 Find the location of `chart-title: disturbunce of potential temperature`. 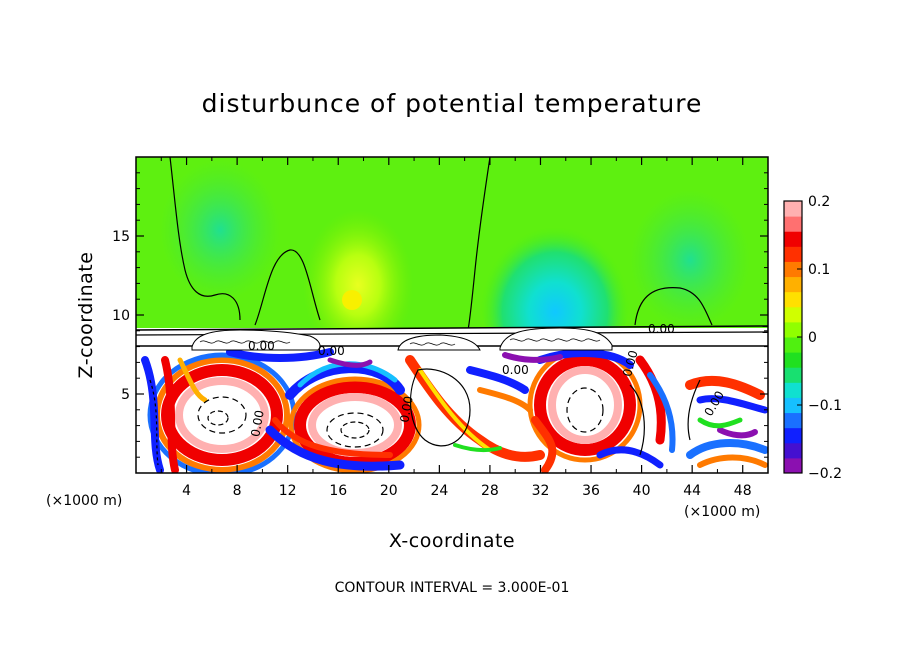

chart-title: disturbunce of potential temperature is located at coordinates (452, 103).